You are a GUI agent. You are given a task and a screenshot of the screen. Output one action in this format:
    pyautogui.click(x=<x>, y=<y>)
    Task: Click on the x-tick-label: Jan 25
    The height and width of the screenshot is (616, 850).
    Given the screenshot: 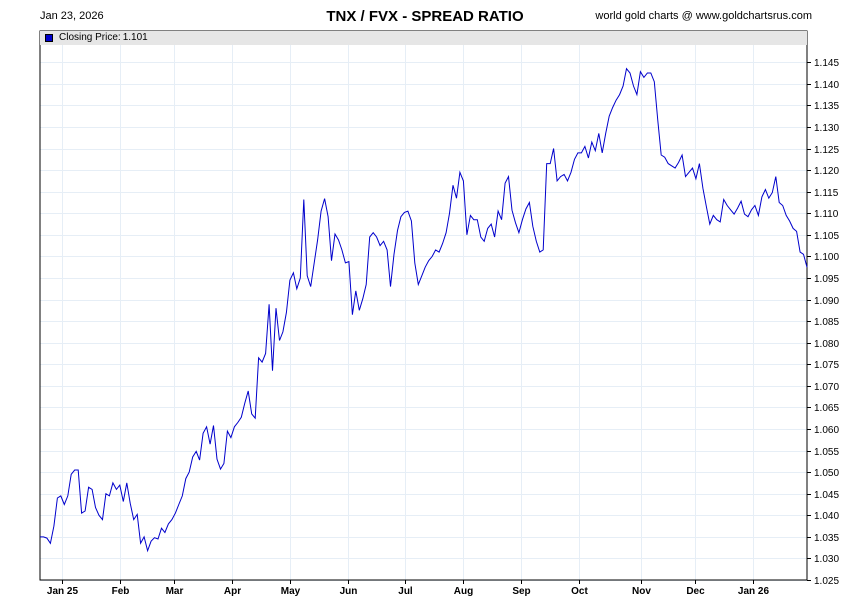 What is the action you would take?
    pyautogui.click(x=63, y=591)
    